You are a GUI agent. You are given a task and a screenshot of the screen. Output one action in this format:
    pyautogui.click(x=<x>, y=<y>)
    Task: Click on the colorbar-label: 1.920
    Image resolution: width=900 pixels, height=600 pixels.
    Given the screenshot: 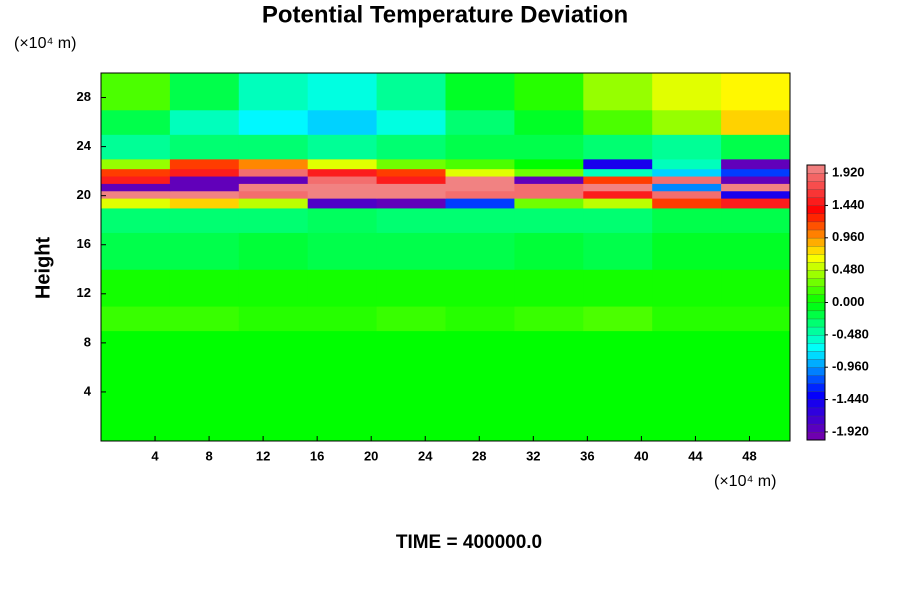 What is the action you would take?
    pyautogui.click(x=848, y=172)
    